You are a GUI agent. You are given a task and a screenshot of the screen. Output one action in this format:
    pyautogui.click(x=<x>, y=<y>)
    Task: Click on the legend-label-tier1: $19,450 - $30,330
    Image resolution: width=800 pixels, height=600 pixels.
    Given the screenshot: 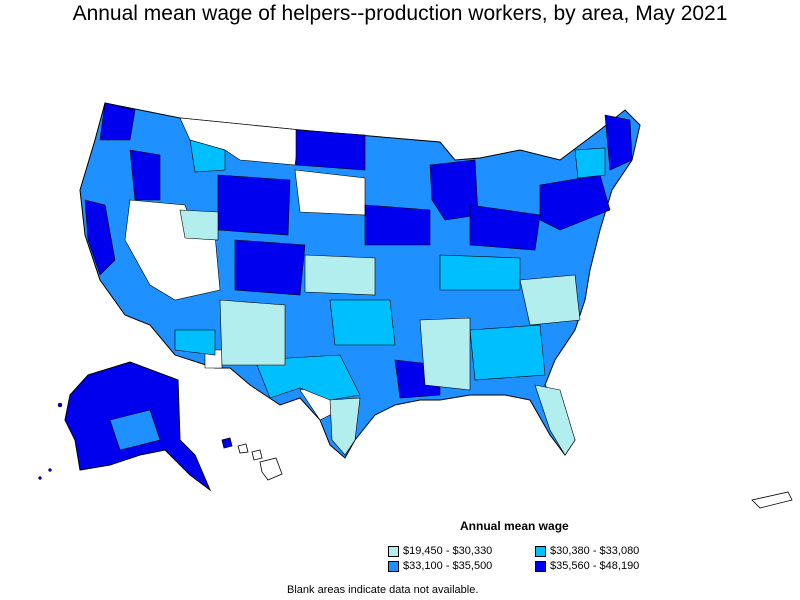 What is the action you would take?
    pyautogui.click(x=448, y=551)
    